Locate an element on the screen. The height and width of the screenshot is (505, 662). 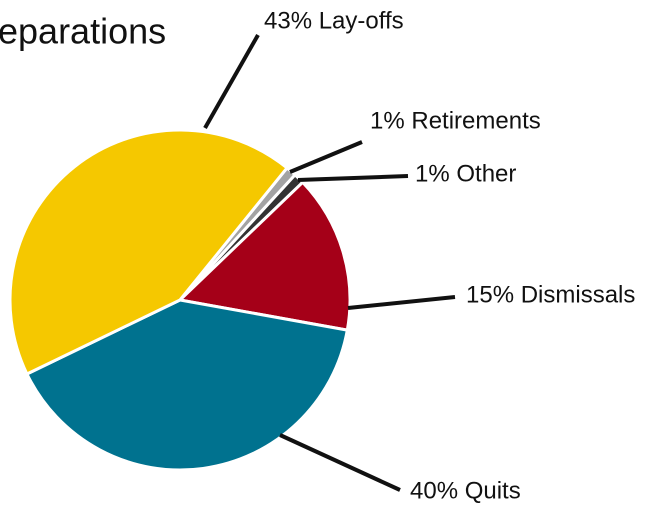
data-label: 15% Dismissals is located at coordinates (550, 294).